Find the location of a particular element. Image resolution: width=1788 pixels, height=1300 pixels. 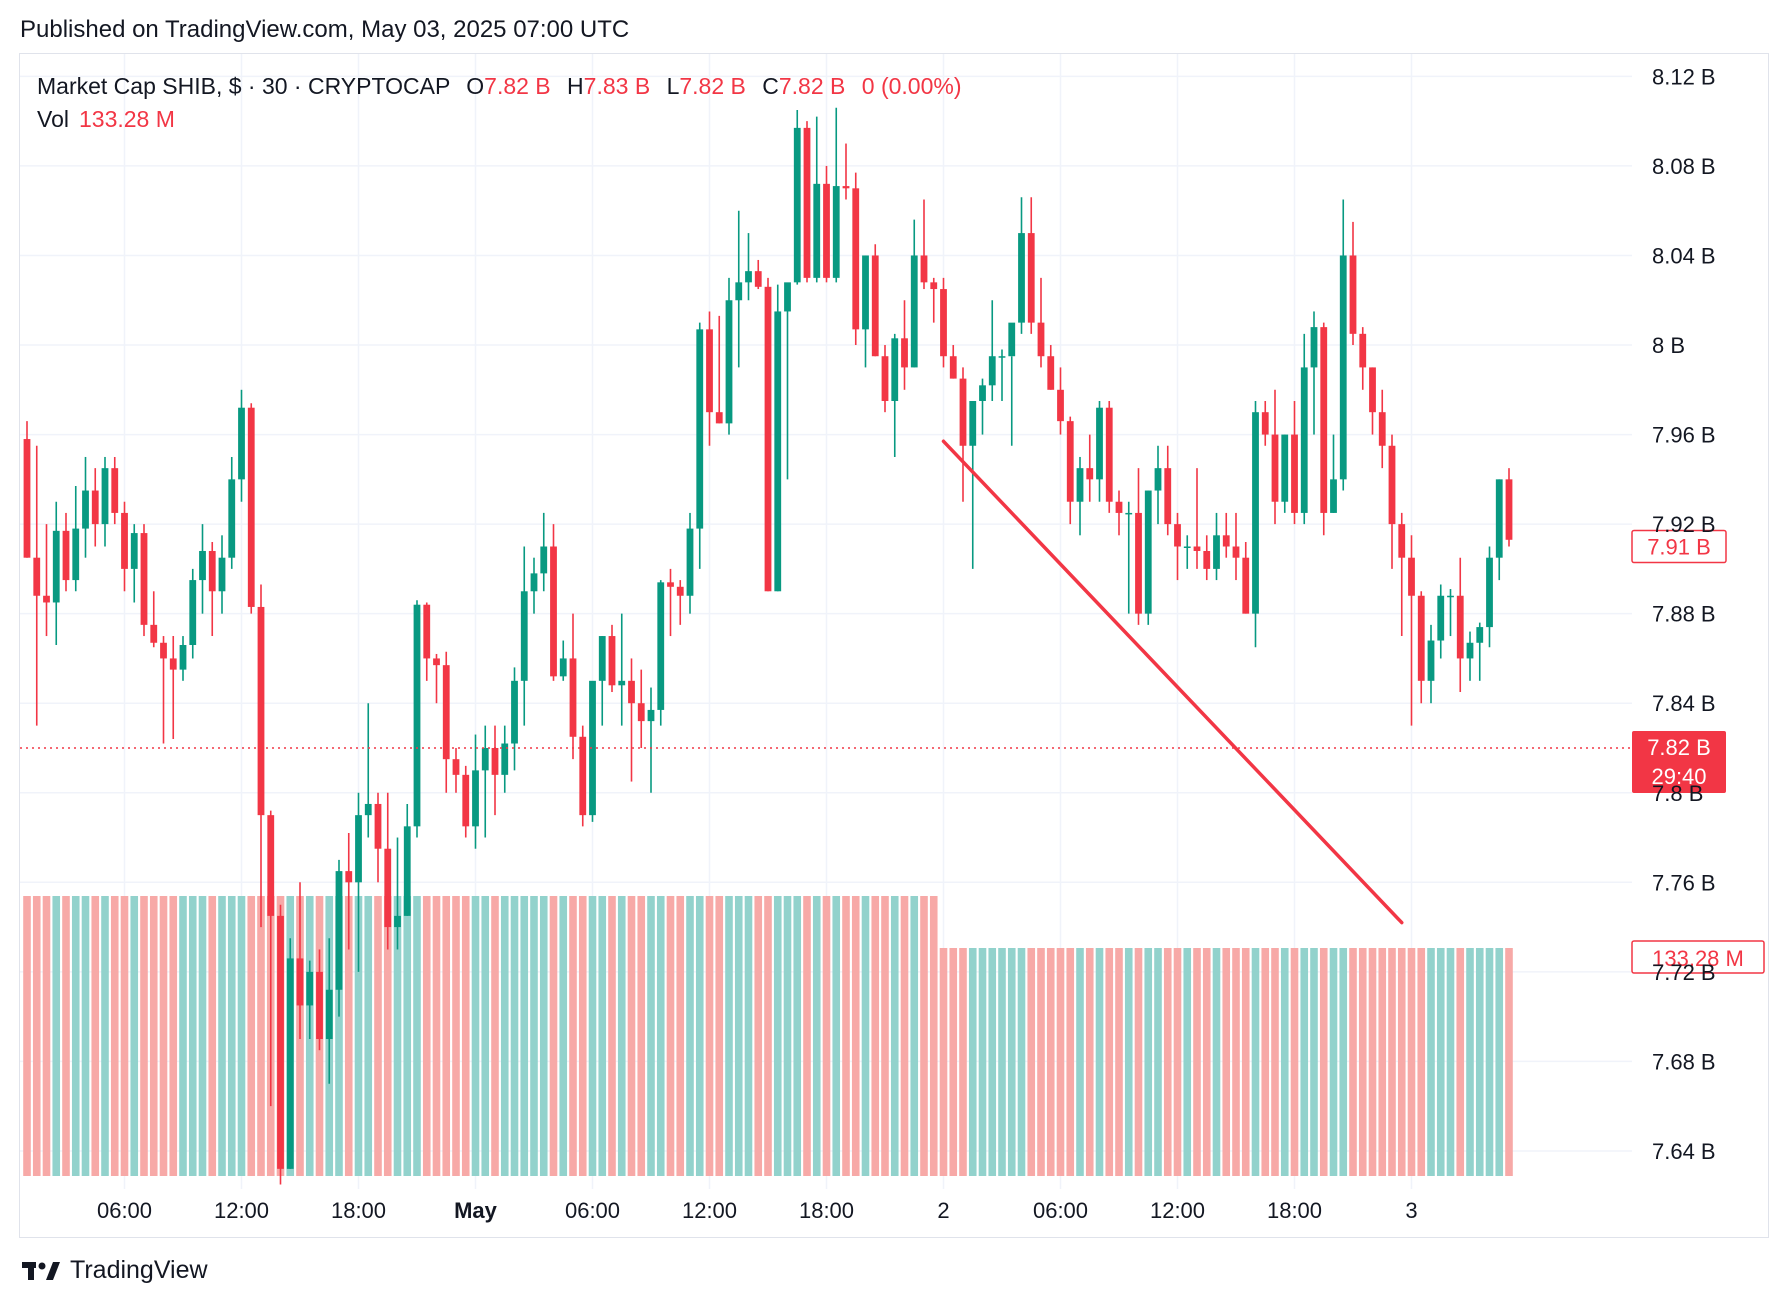

current-price-tag: 7.82 B 29:40 is located at coordinates (1679, 761).